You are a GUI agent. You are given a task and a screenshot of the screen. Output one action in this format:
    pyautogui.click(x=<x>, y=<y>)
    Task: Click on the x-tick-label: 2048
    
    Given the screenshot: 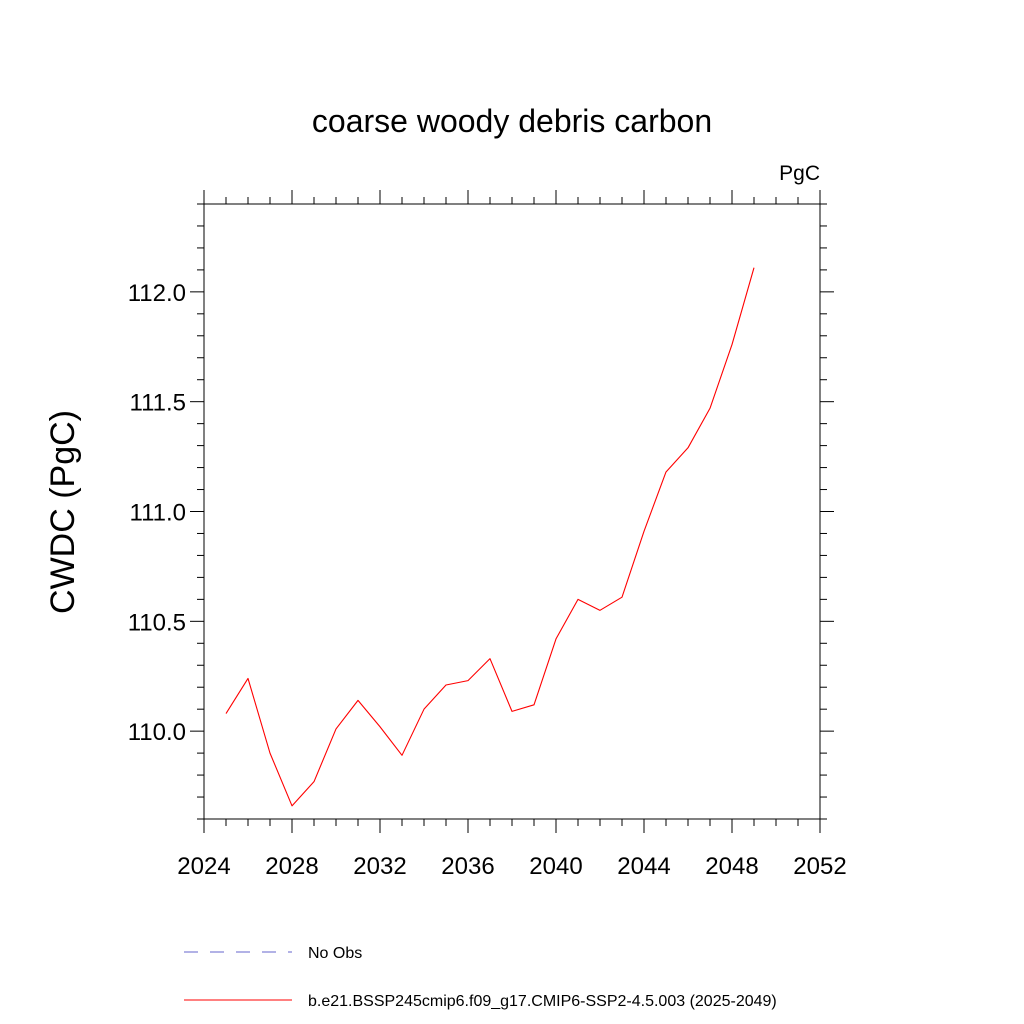 What is the action you would take?
    pyautogui.click(x=731, y=866)
    